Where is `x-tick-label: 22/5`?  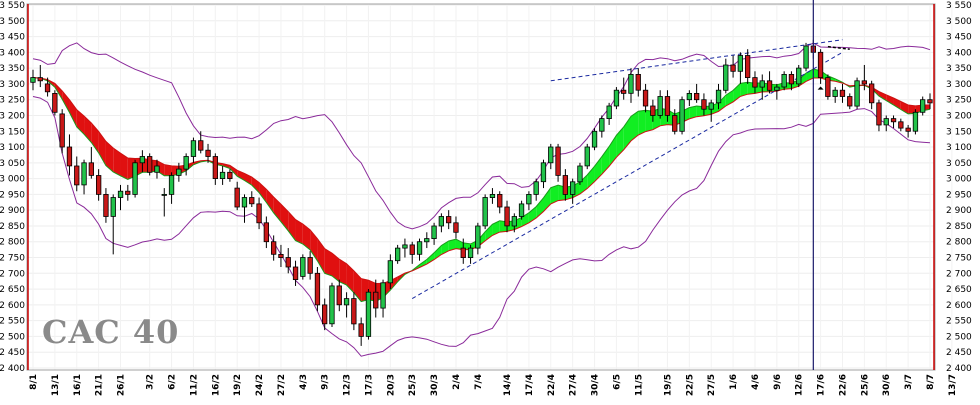 x-tick-label: 22/5 is located at coordinates (690, 385).